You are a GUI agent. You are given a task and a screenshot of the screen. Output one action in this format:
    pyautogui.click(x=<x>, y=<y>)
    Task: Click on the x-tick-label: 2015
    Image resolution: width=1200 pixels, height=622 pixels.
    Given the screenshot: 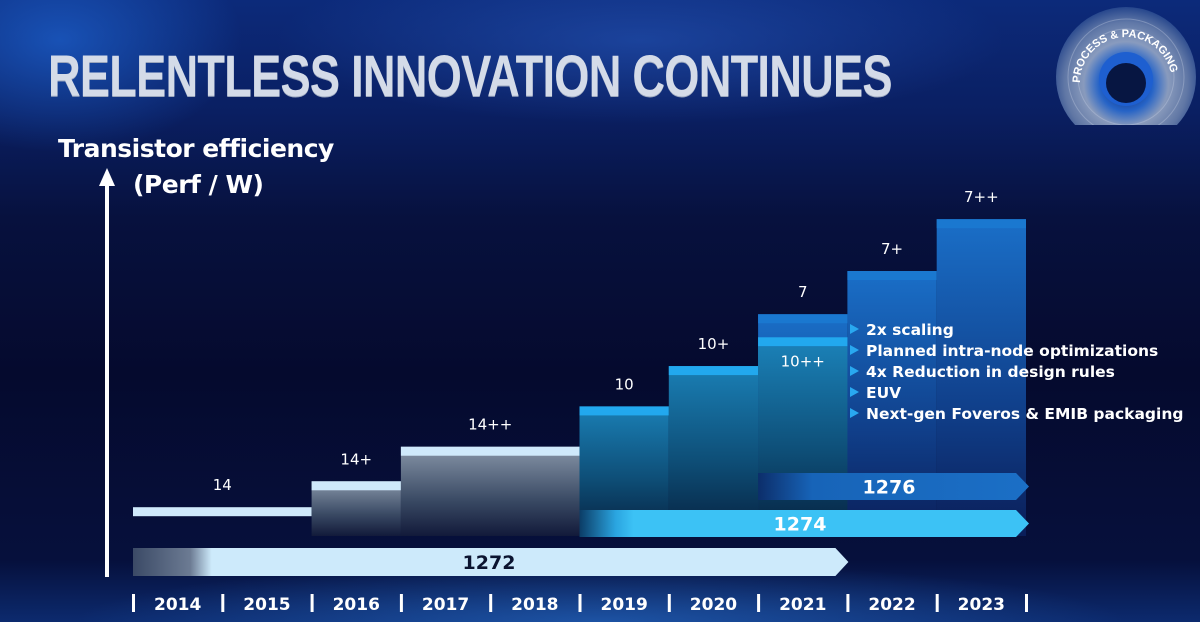 What is the action you would take?
    pyautogui.click(x=266, y=605)
    